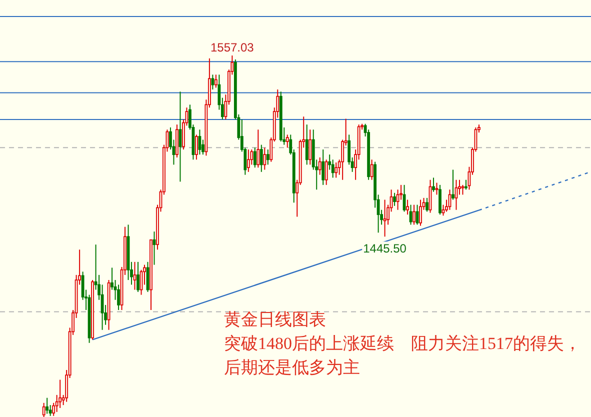 The image size is (591, 417). What do you see at coordinates (232, 47) in the screenshot?
I see `annotation: 1557.03` at bounding box center [232, 47].